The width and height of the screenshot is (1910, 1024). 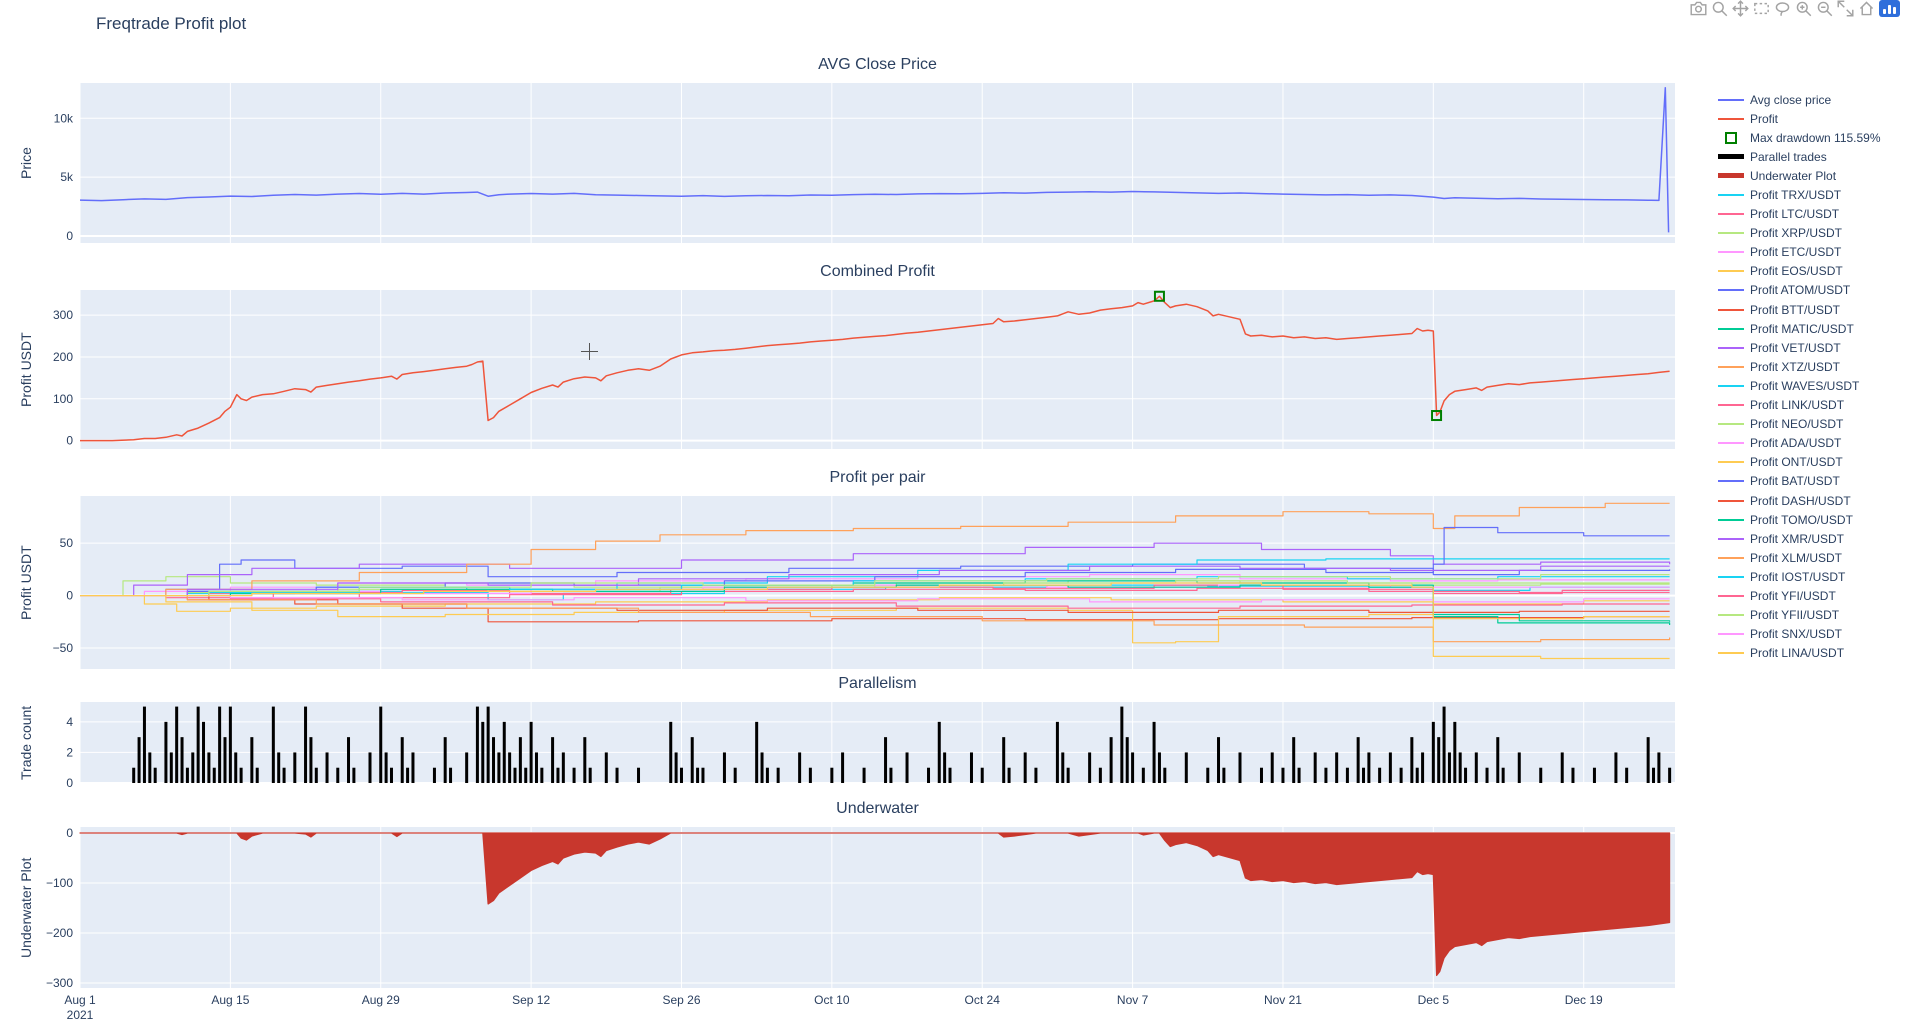 I want to click on series-profit-btt-usdt, so click(x=875, y=609).